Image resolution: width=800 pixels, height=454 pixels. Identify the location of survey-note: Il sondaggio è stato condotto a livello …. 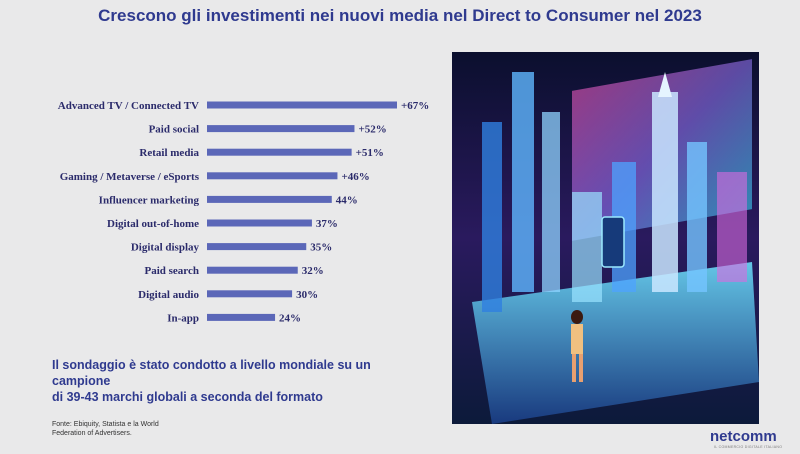
(242, 381).